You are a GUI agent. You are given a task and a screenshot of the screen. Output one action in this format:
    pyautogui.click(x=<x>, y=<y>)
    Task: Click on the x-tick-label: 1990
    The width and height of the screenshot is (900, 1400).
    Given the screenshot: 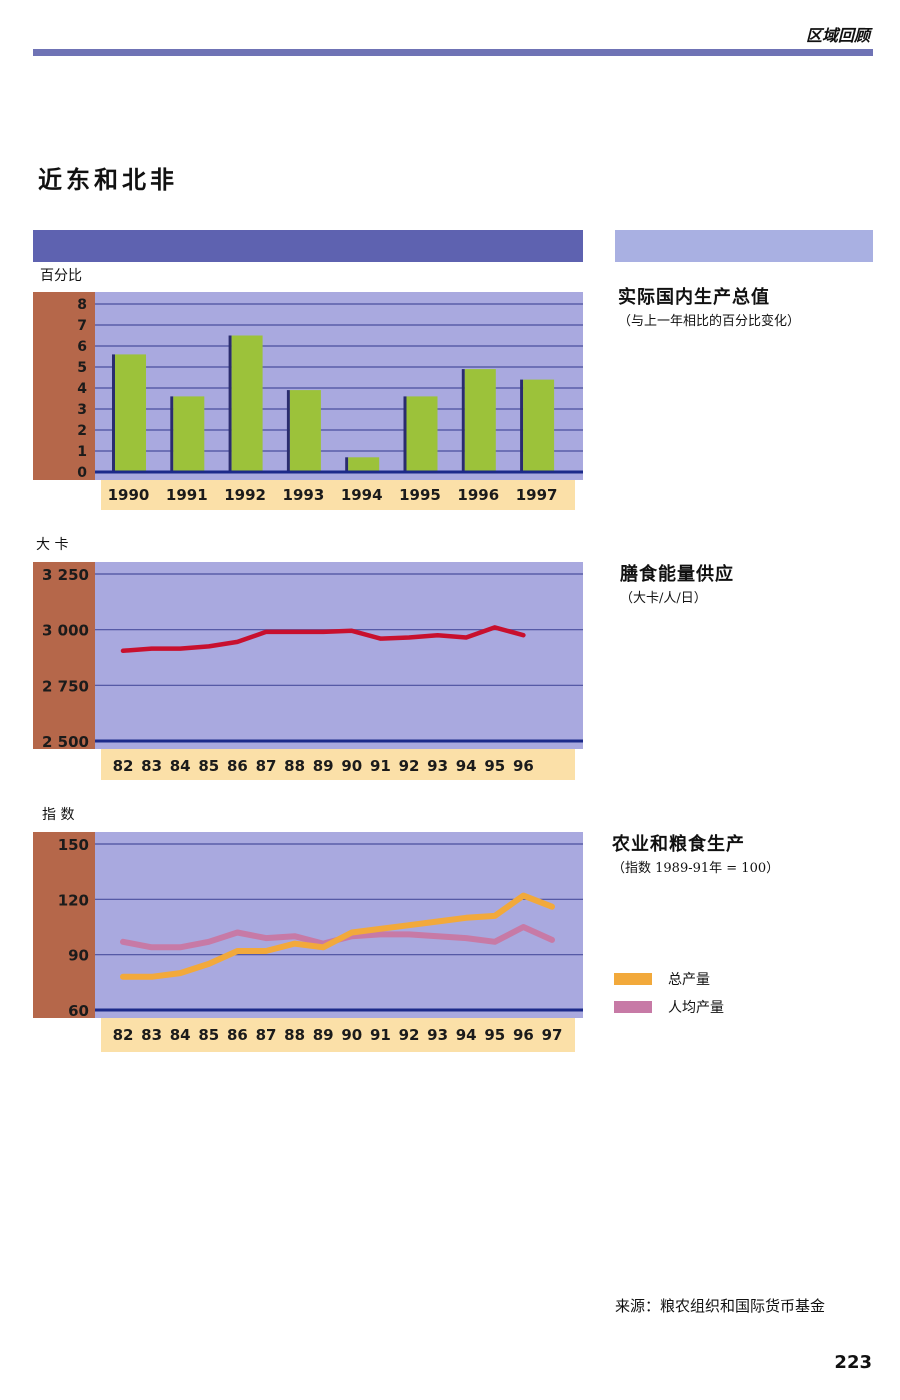 What is the action you would take?
    pyautogui.click(x=129, y=495)
    